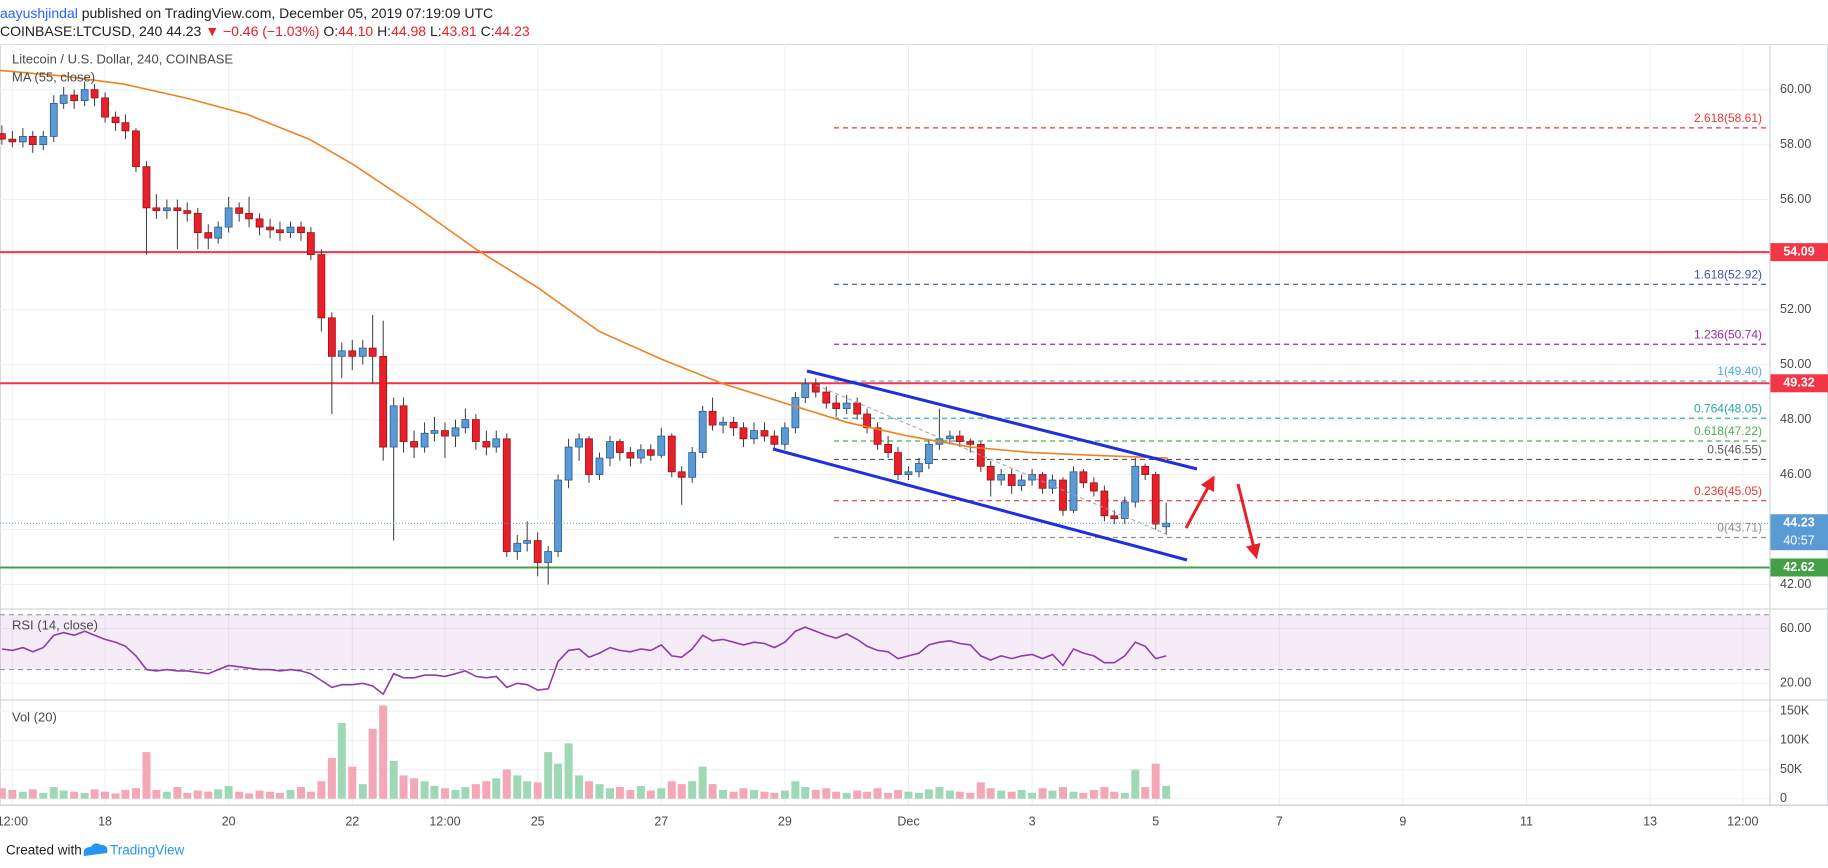 This screenshot has height=868, width=1828. Describe the element at coordinates (785, 821) in the screenshot. I see `x-tick-label: 29` at that location.